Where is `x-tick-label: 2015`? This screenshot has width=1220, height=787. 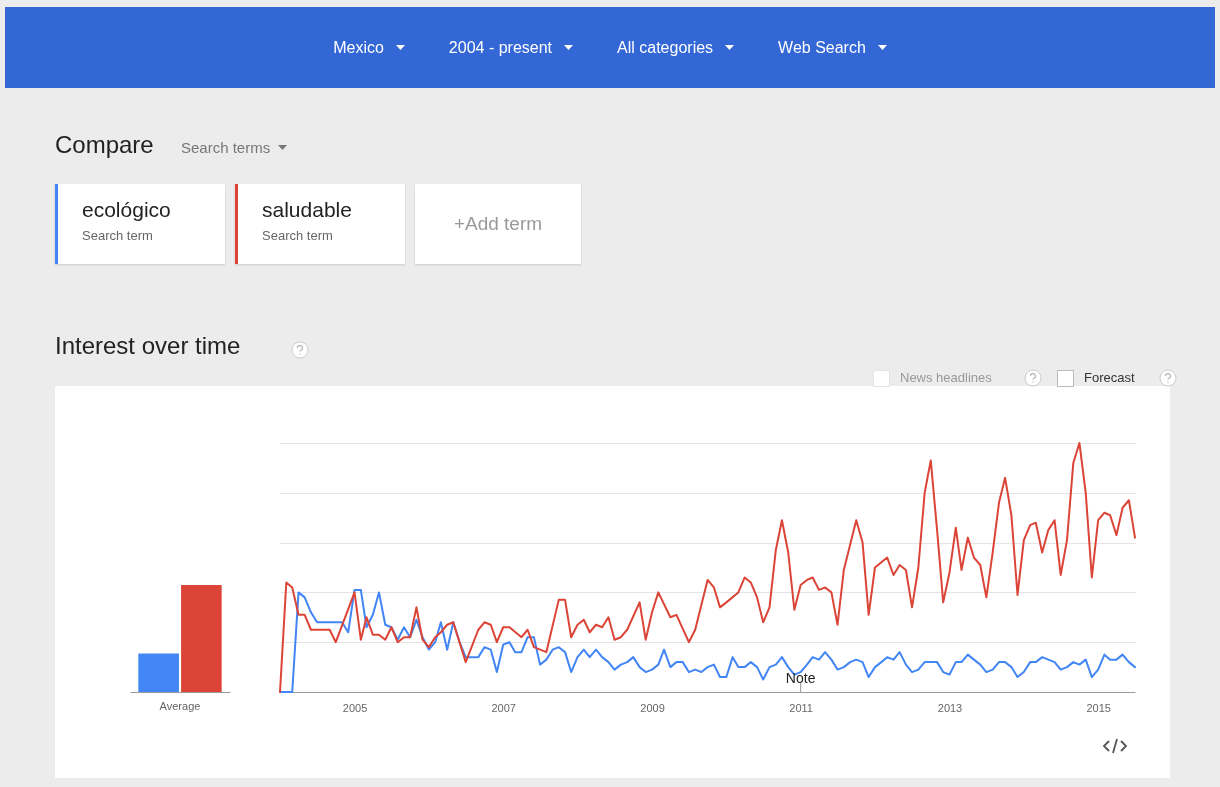 x-tick-label: 2015 is located at coordinates (1098, 707).